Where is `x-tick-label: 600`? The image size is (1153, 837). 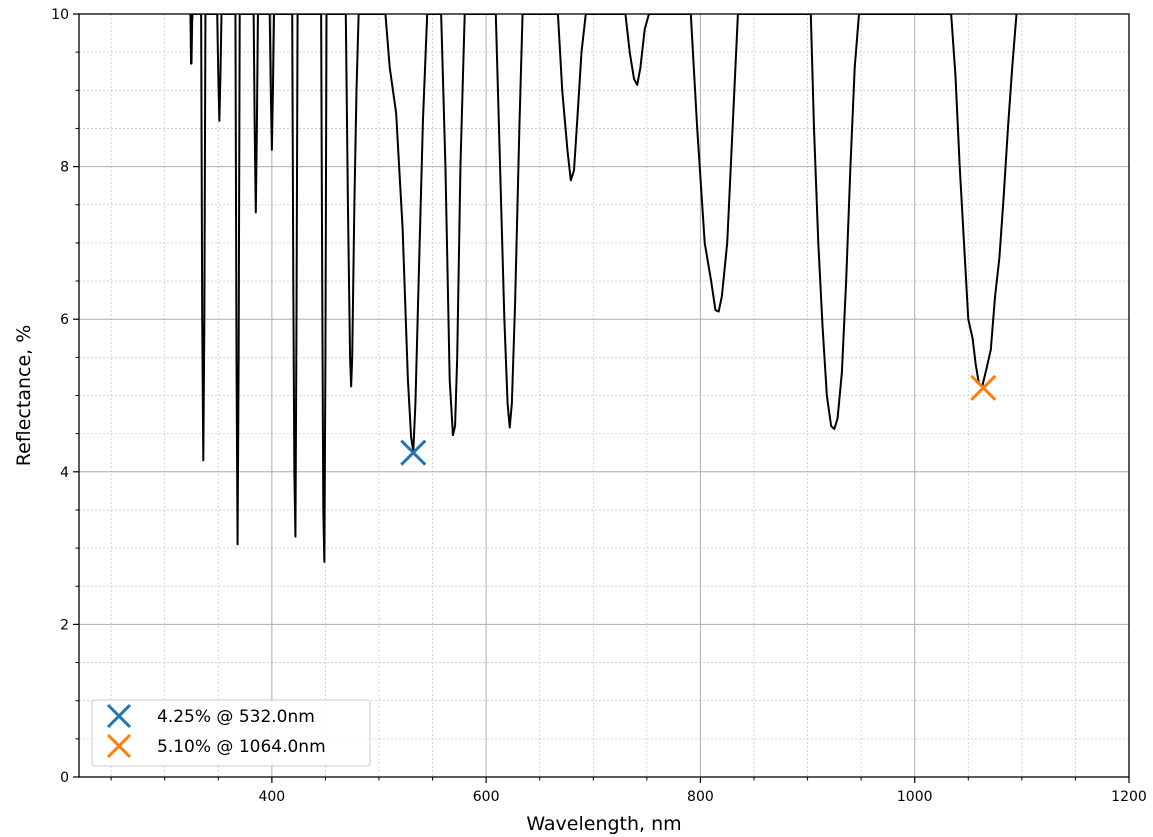 x-tick-label: 600 is located at coordinates (486, 797).